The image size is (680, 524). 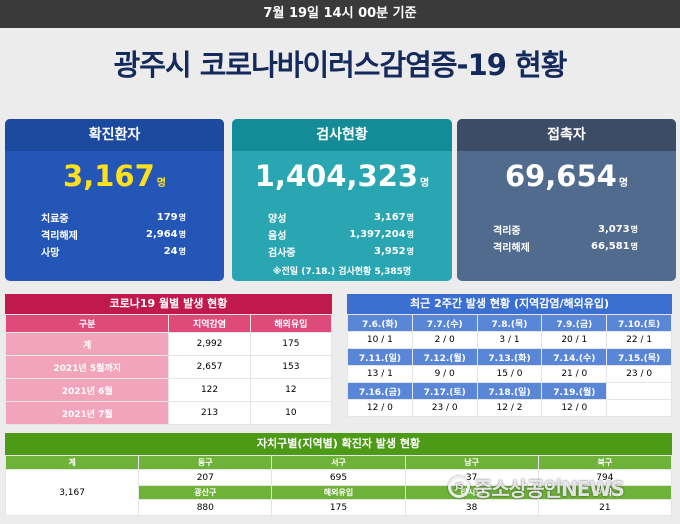 I want to click on stat-row: 음성 1,397,204명, so click(x=341, y=235).